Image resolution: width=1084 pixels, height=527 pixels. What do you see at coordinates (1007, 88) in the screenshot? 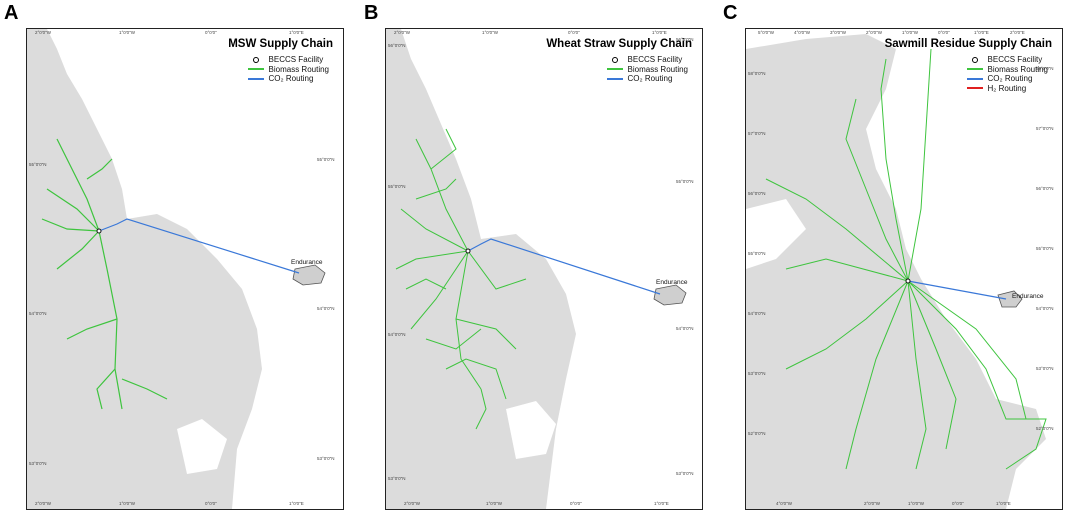
I see `legend-label: H₂ Routing` at bounding box center [1007, 88].